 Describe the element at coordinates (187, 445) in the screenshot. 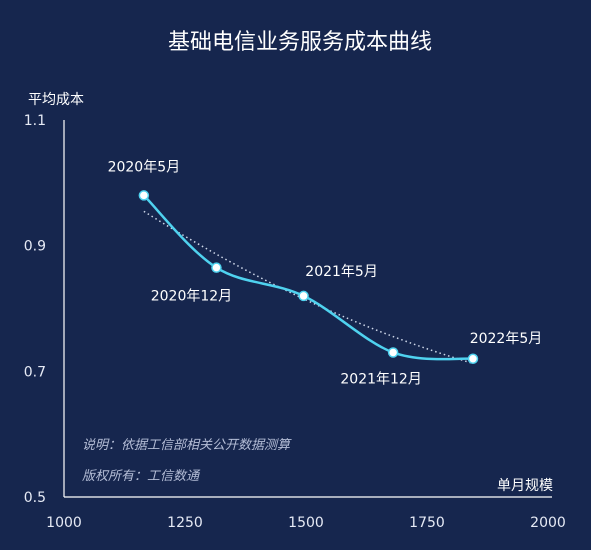

I see `note-description: 说明：依据工信部相关公开数据测算` at that location.